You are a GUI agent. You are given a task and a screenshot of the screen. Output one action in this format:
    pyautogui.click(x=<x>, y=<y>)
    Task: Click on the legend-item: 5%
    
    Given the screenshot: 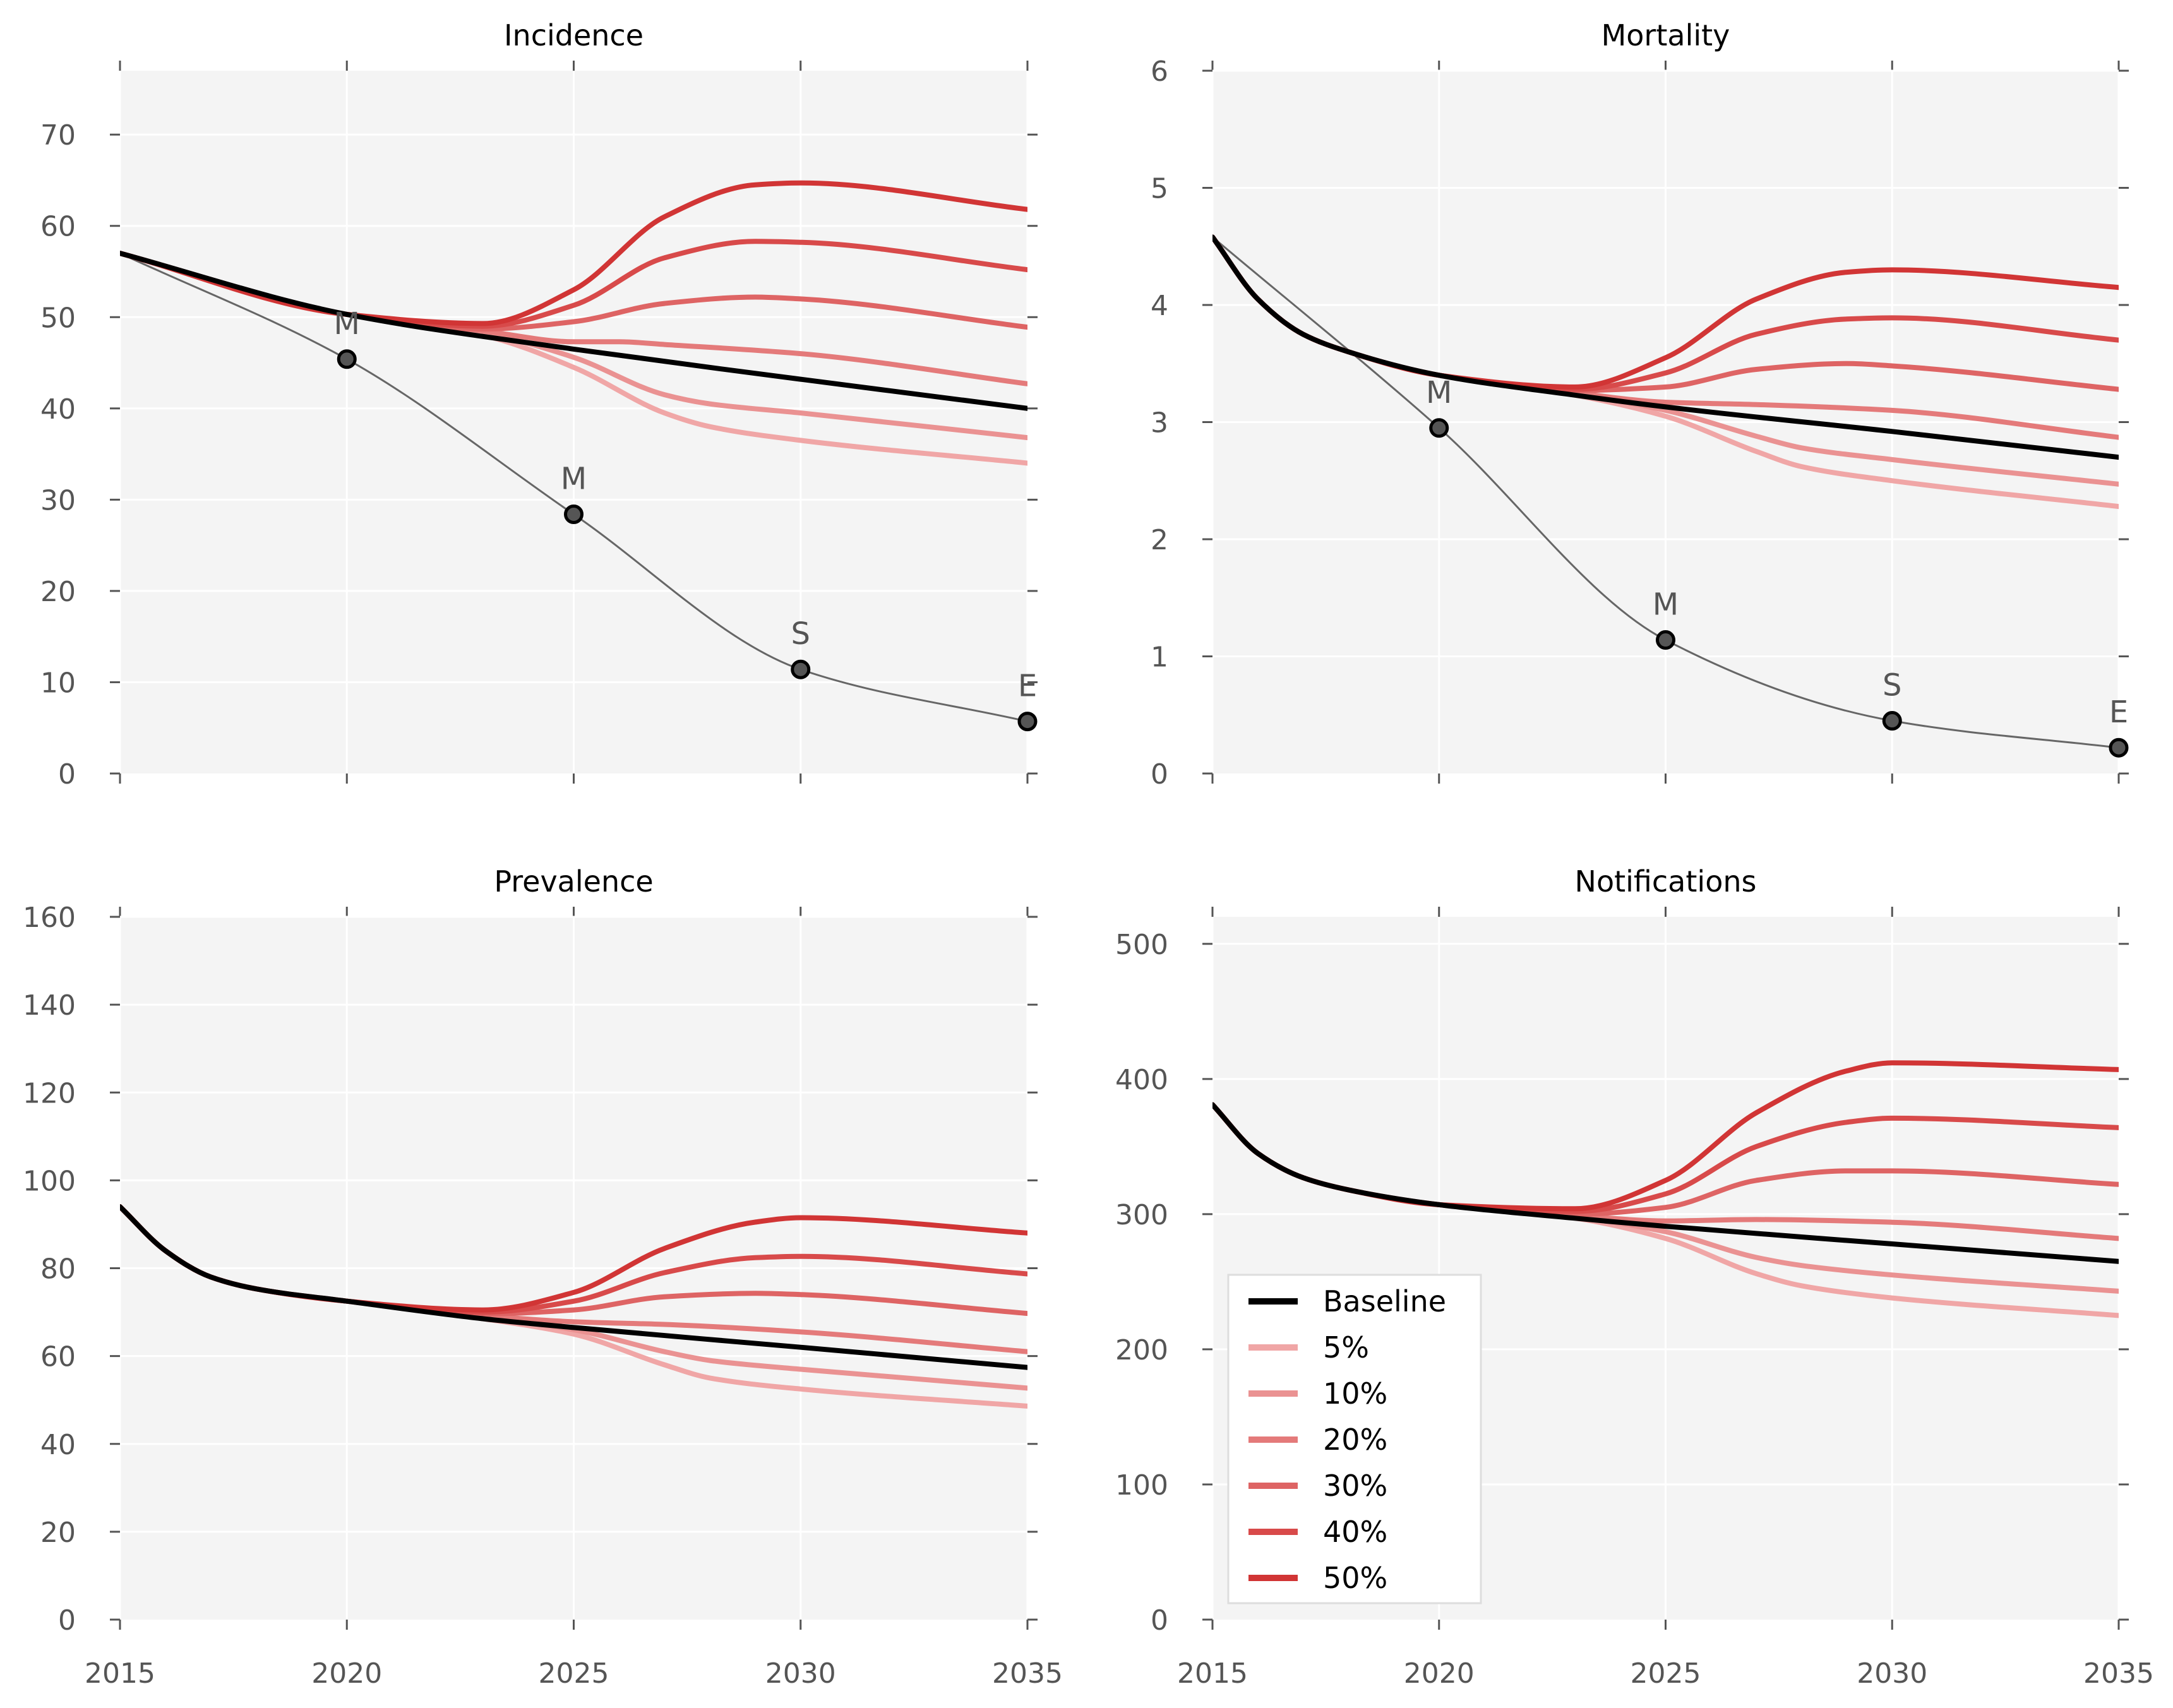 What is the action you would take?
    pyautogui.click(x=1309, y=1348)
    